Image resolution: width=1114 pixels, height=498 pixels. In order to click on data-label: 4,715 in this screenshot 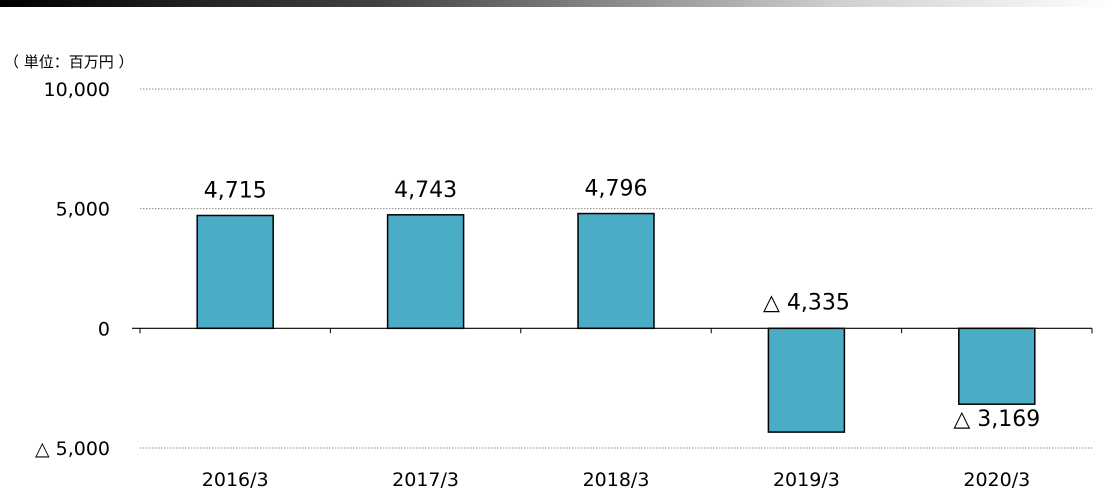, I will do `click(235, 190)`.